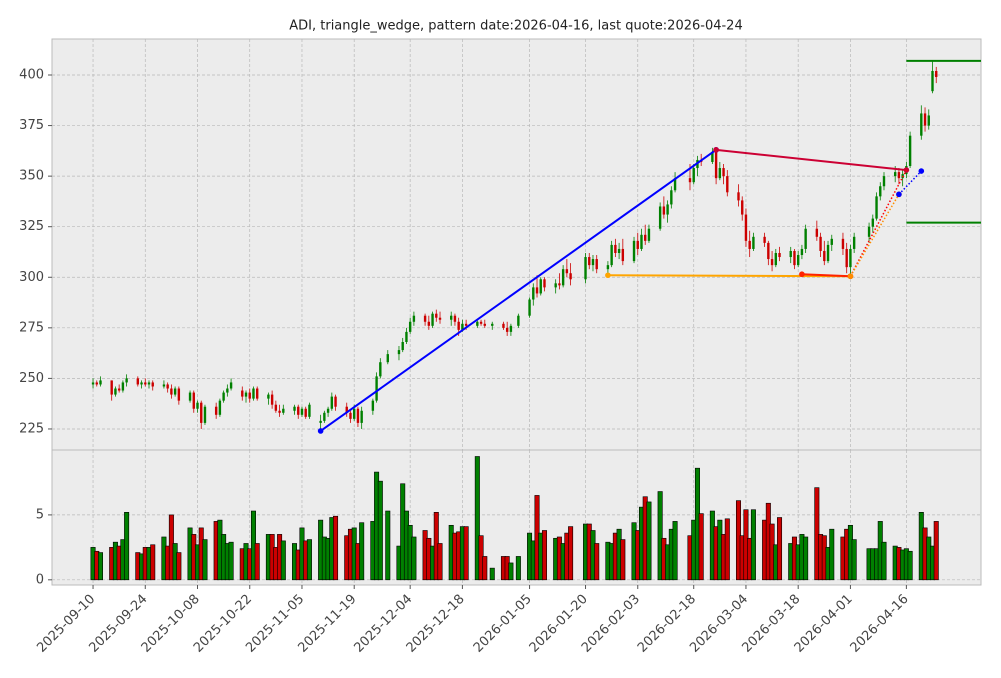  Describe the element at coordinates (31, 125) in the screenshot. I see `y-tick-label: 375` at that location.